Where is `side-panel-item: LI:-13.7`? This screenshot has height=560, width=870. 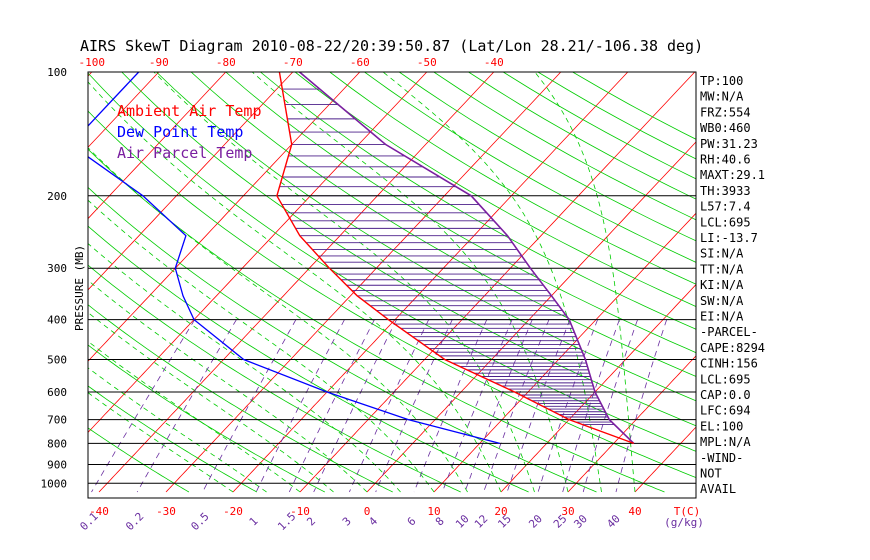 side-panel-item: LI:-13.7 is located at coordinates (729, 238).